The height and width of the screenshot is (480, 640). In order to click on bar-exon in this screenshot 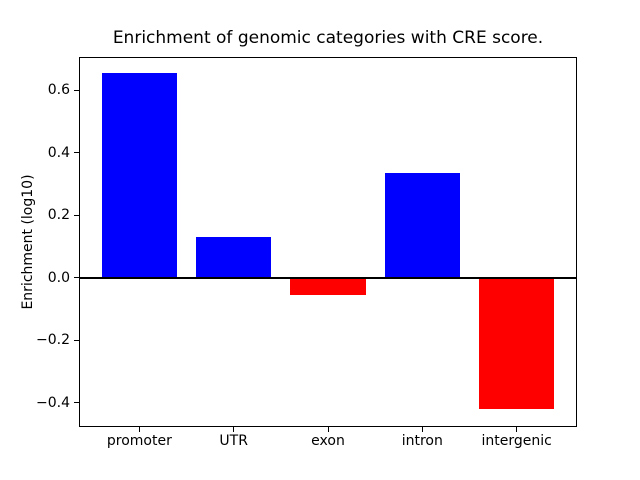, I will do `click(328, 286)`.